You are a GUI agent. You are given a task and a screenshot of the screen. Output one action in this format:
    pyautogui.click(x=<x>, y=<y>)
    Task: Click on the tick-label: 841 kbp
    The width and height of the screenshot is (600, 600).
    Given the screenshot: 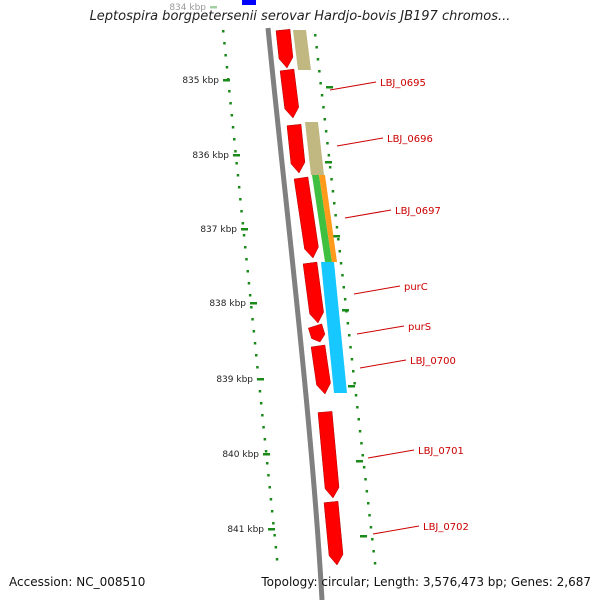 What is the action you would take?
    pyautogui.click(x=245, y=530)
    